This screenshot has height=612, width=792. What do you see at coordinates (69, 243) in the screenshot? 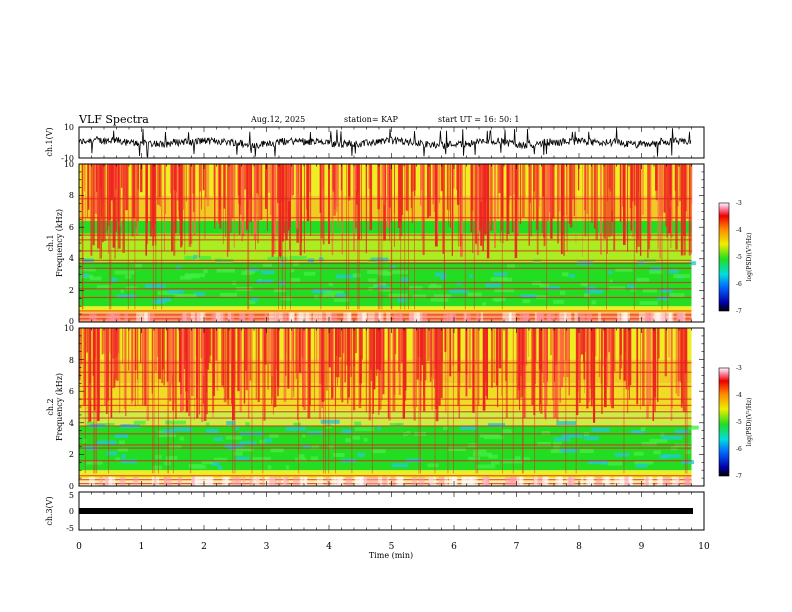
I see `ch1-ytick-labels: 0 2 4 6 8 10` at bounding box center [69, 243].